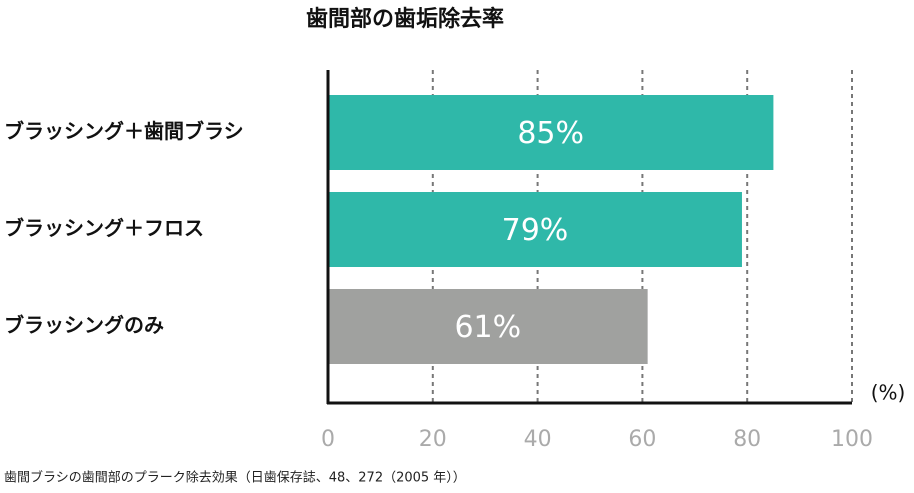 This screenshot has height=493, width=914. I want to click on value-label: 79%, so click(535, 230).